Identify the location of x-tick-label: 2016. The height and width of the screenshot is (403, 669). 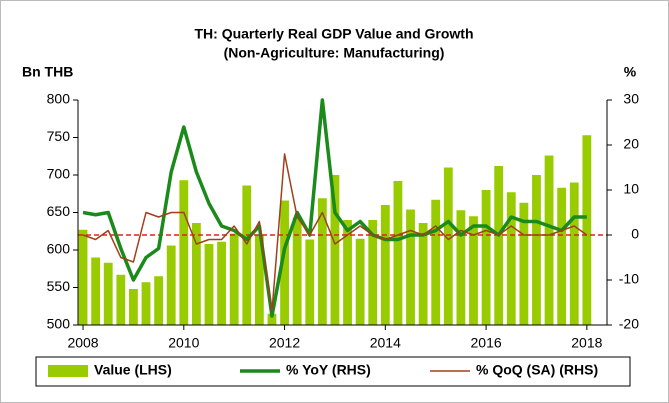
(486, 343).